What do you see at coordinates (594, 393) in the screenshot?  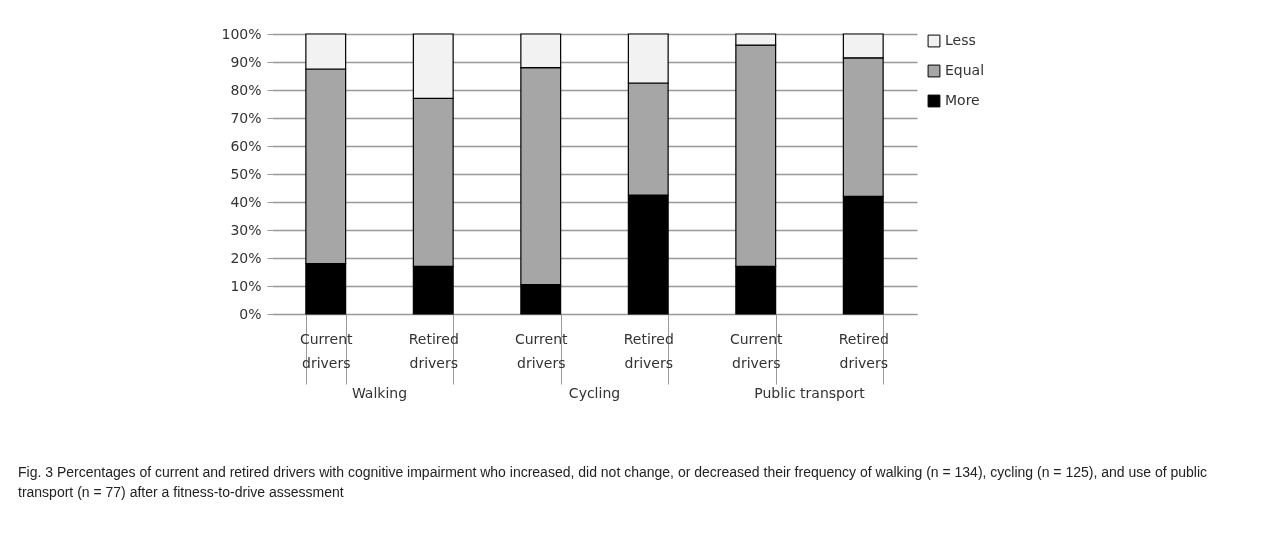 I see `text: Cycling` at bounding box center [594, 393].